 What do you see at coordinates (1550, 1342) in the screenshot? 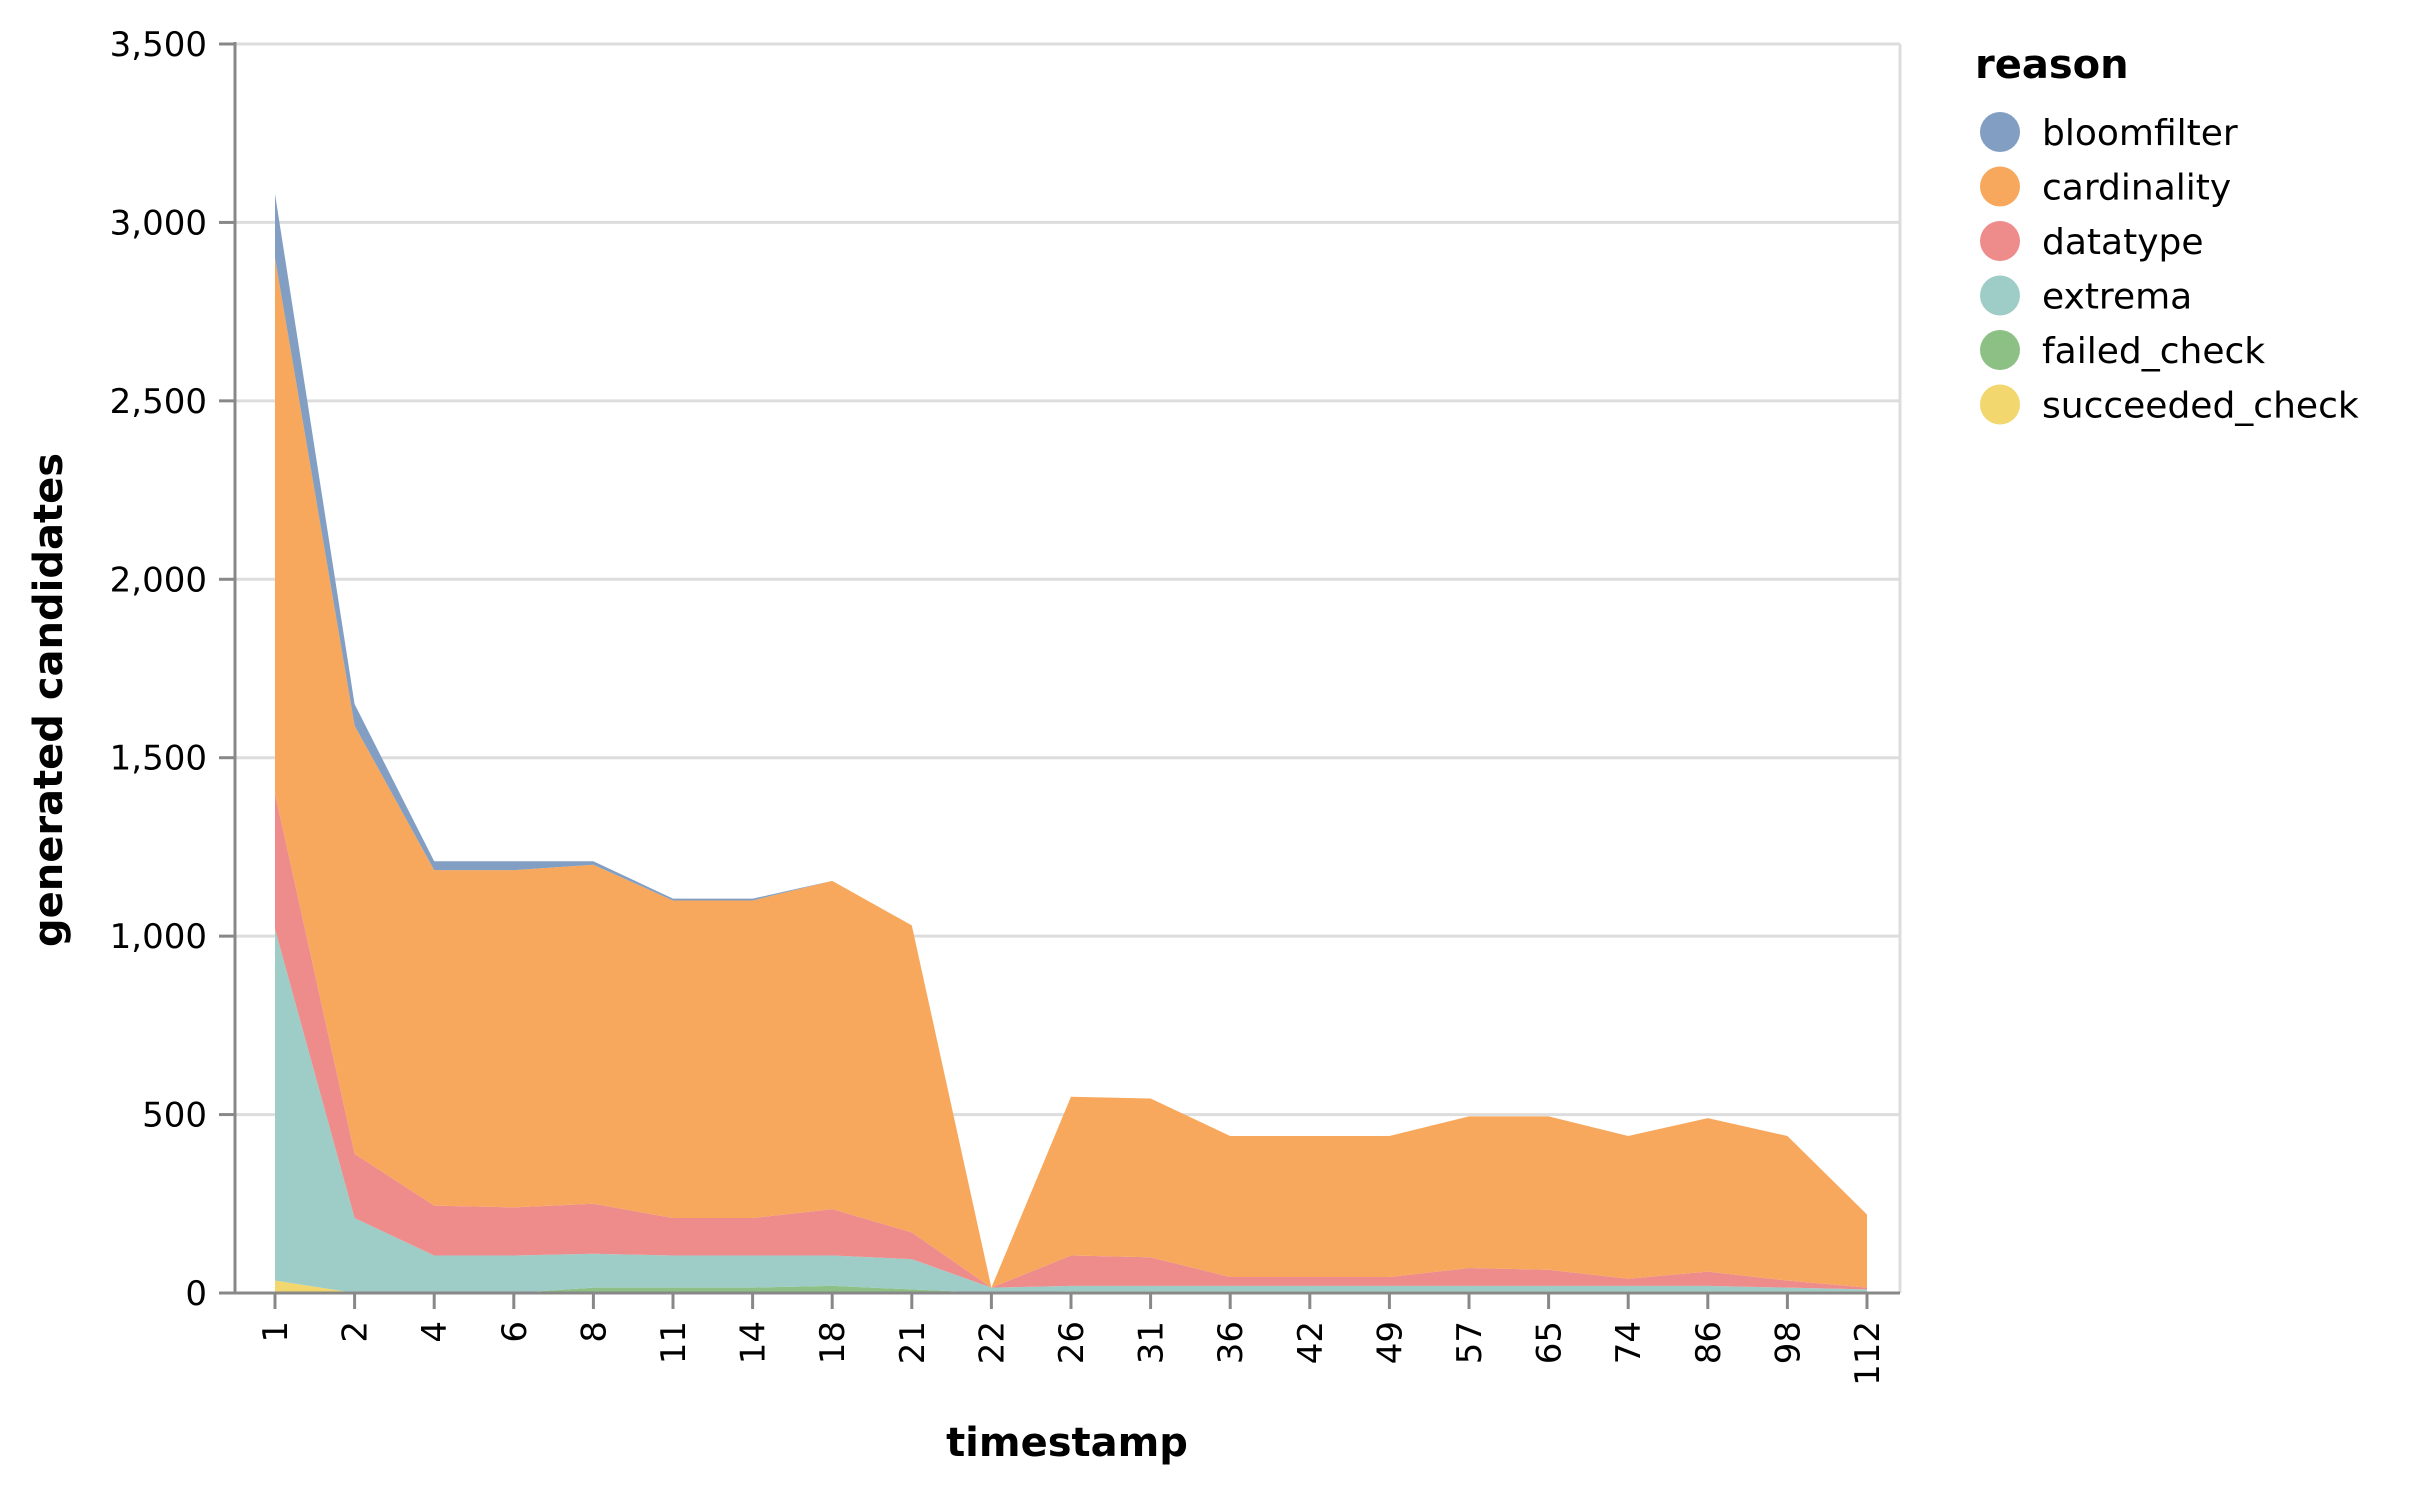
I see `x-tick-label: 65` at bounding box center [1550, 1342].